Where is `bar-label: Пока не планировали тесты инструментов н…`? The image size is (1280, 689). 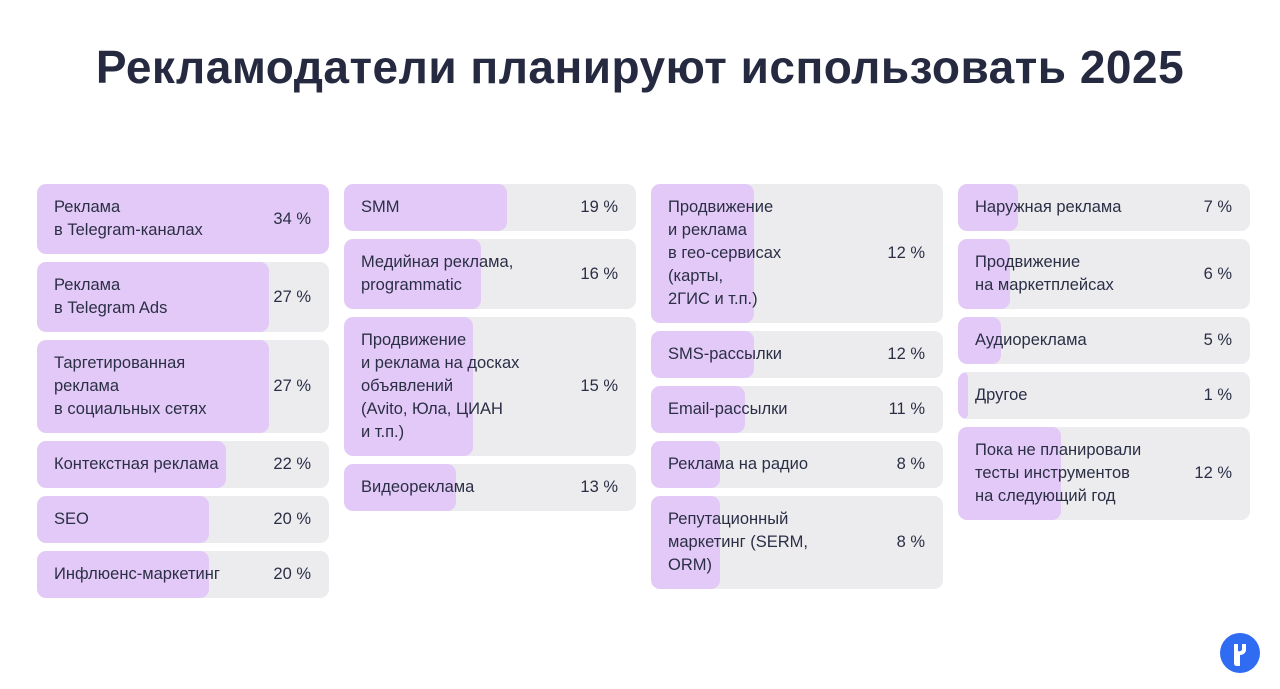
bar-label: Пока не планировали тесты инструментов н… is located at coordinates (1058, 473).